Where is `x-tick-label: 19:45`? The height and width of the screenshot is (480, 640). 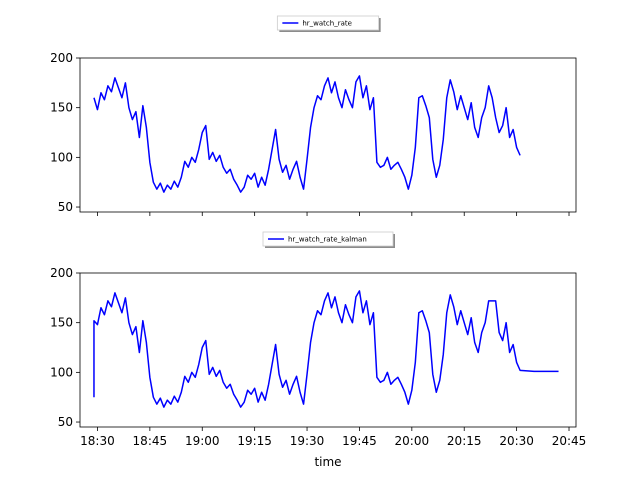
x-tick-label: 19:45 is located at coordinates (359, 441).